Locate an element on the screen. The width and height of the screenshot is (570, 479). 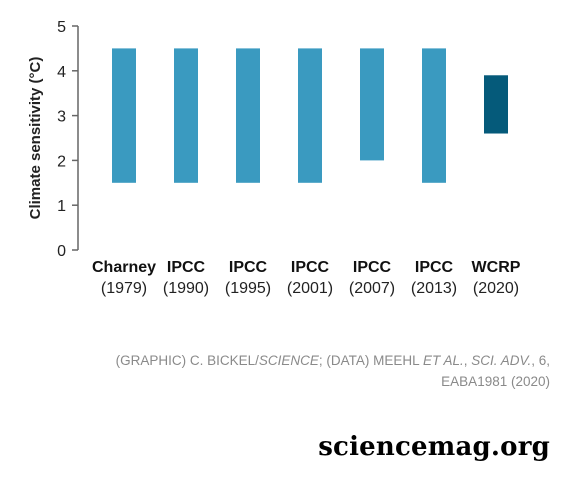
x-category-year: (1990) is located at coordinates (186, 288).